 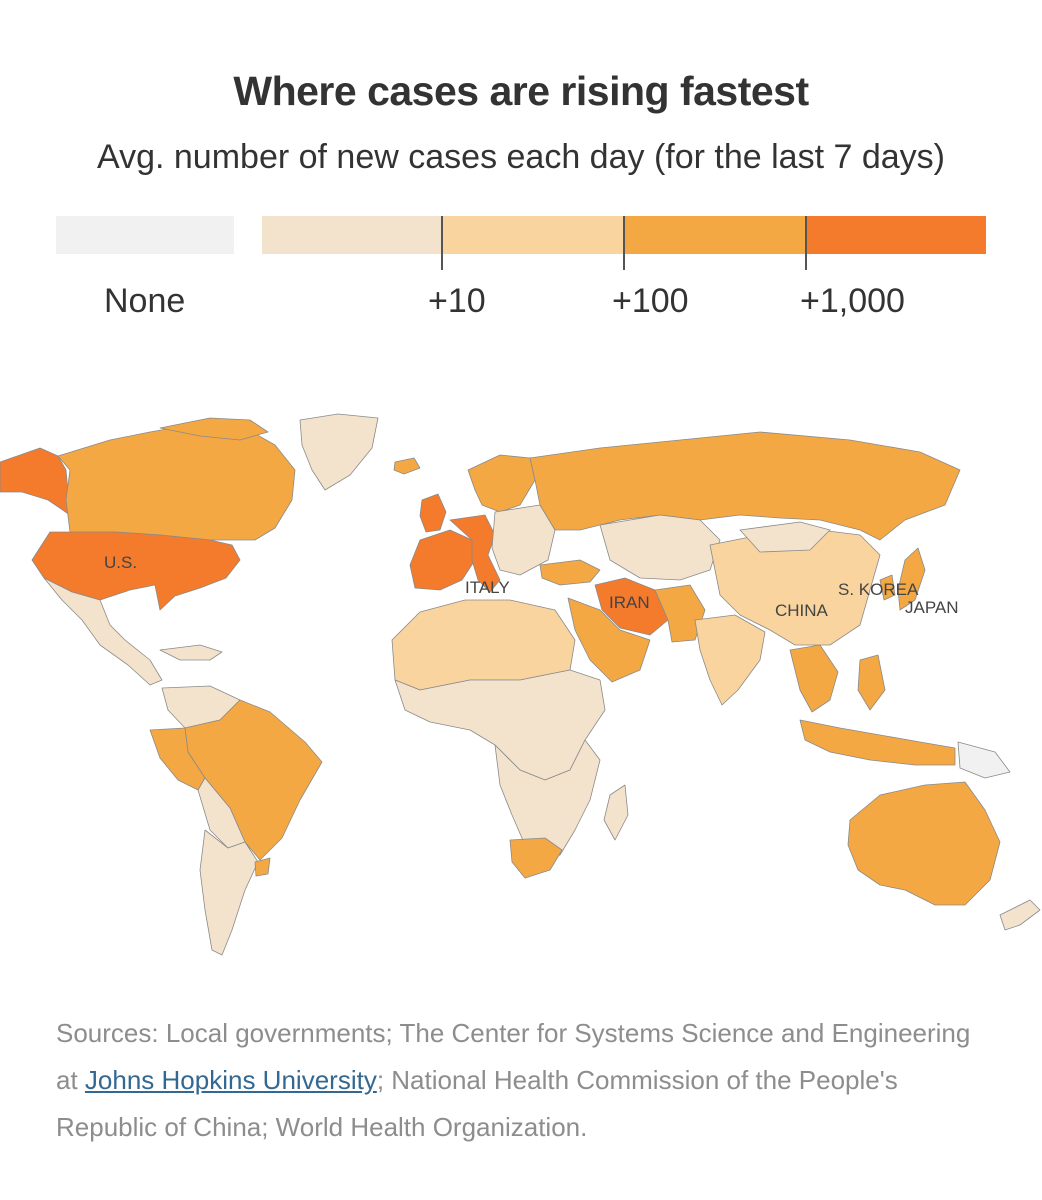 What do you see at coordinates (433, 513) in the screenshot?
I see `uk-ireland` at bounding box center [433, 513].